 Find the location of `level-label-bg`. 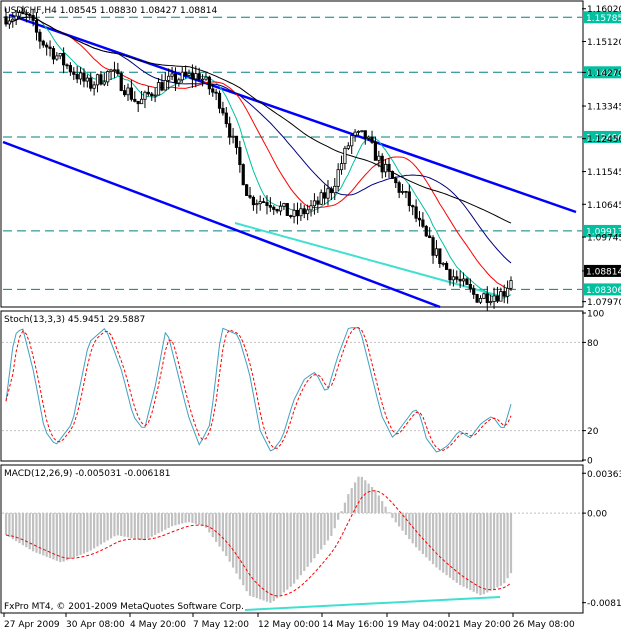

level-label-bg is located at coordinates (602, 136).